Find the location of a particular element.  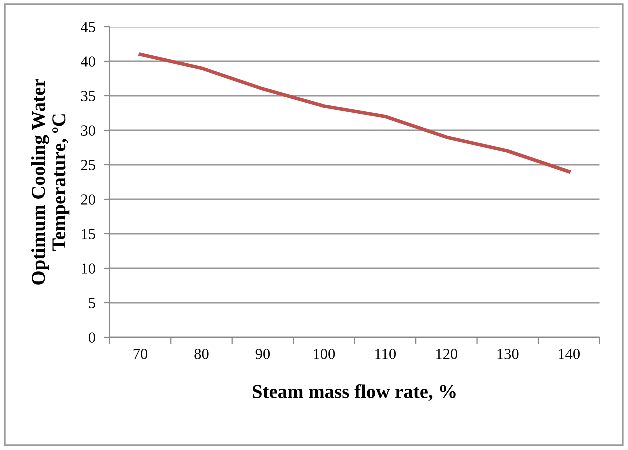

y-tick-label: 0 is located at coordinates (92, 337).